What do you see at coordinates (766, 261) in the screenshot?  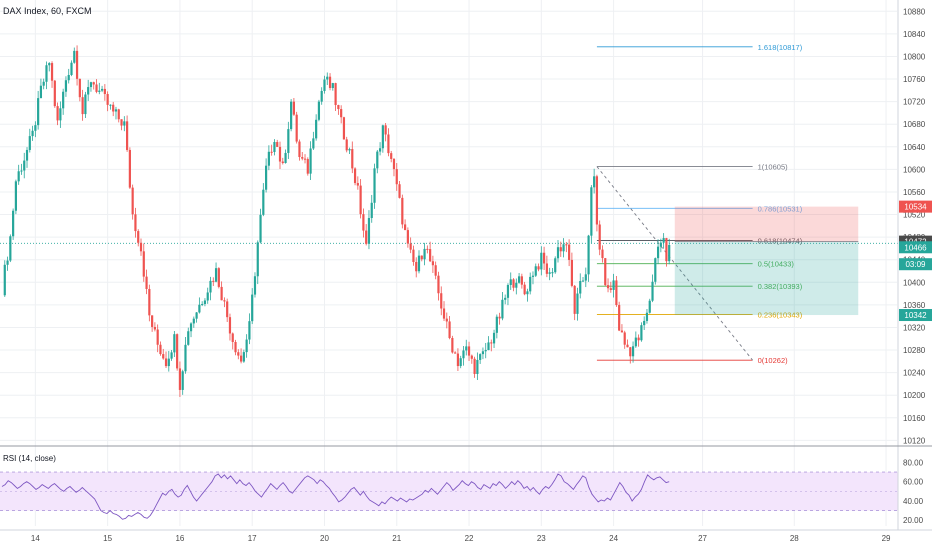 I see `short-position-tool` at bounding box center [766, 261].